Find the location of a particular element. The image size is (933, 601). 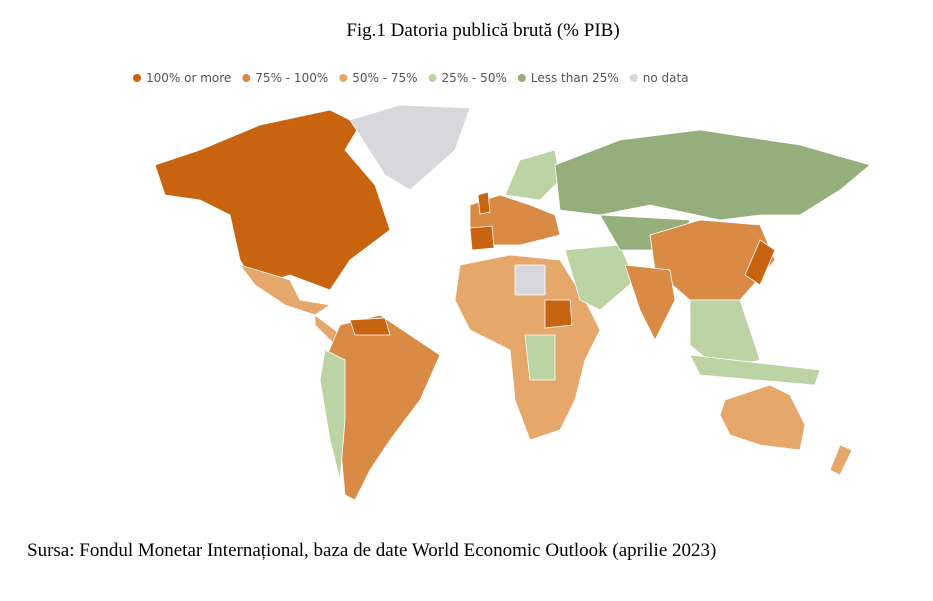

legend-label: 25% - 50% is located at coordinates (474, 78).